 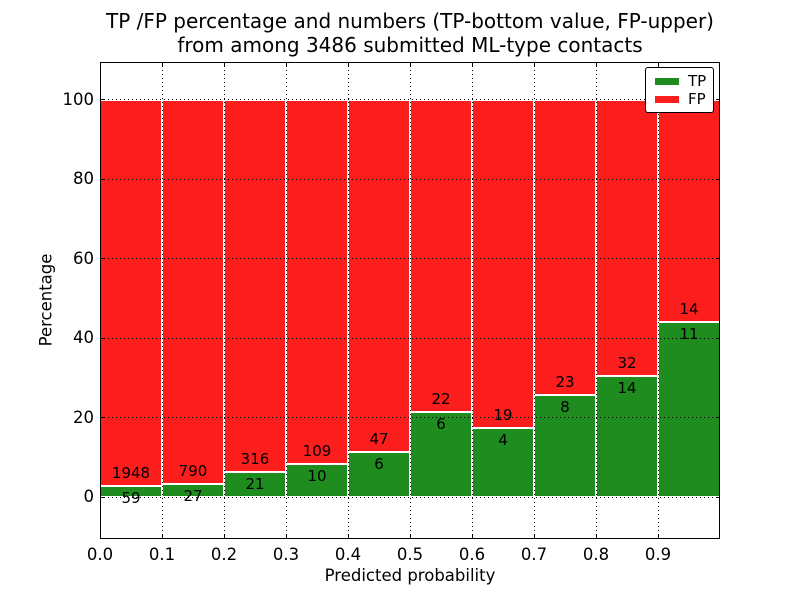 What do you see at coordinates (78, 99) in the screenshot?
I see `y-tick-label: 100` at bounding box center [78, 99].